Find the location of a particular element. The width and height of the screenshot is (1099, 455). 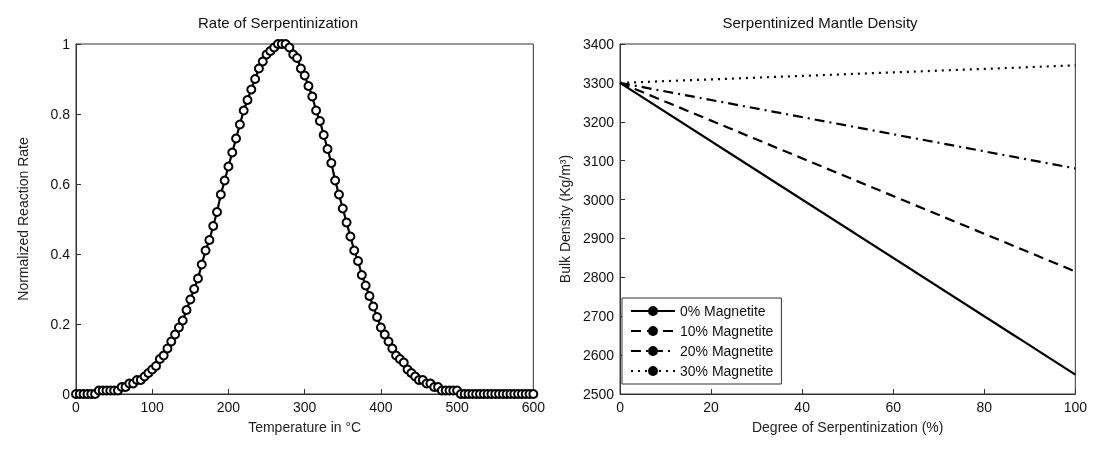

legend-label: 20% Magnetite is located at coordinates (727, 351).